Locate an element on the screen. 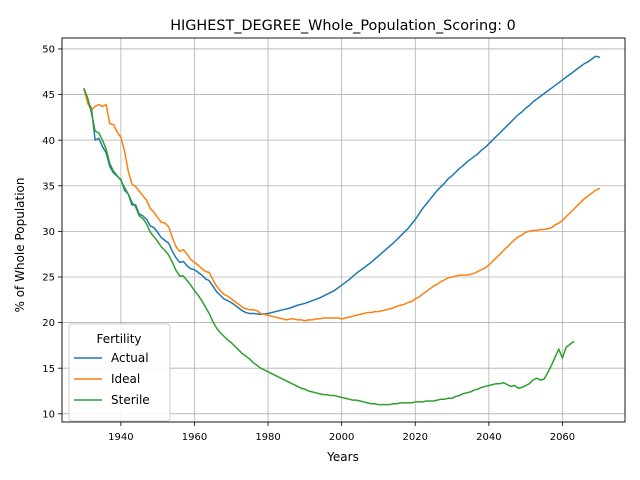 The height and width of the screenshot is (480, 640). legend-label-actual: Actual is located at coordinates (130, 358).